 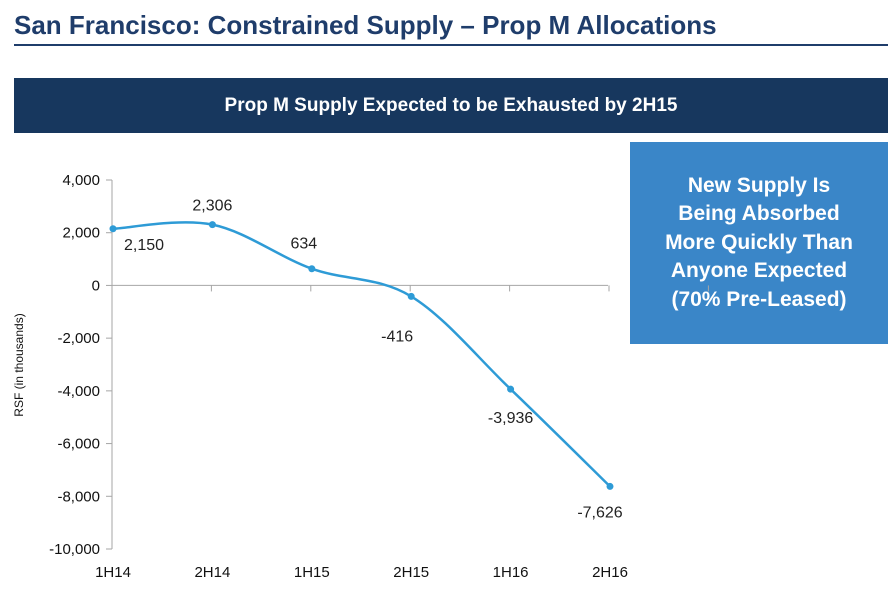 I want to click on y-tick-label: 0, so click(x=96, y=285).